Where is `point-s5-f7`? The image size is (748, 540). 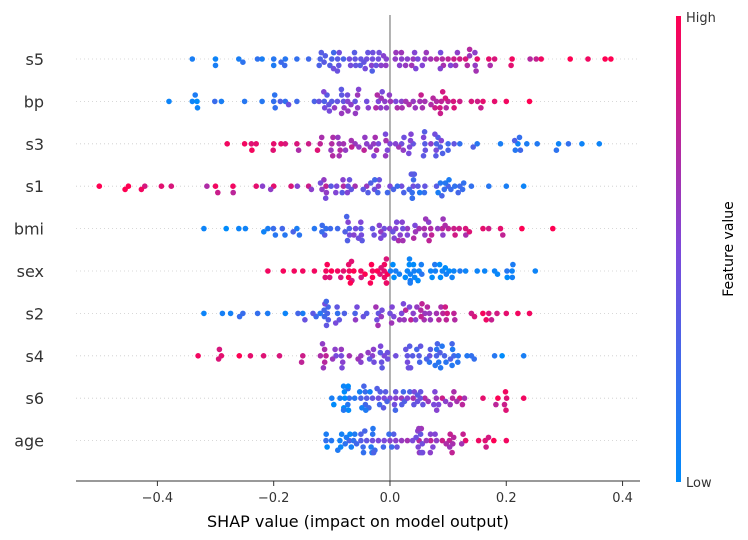 point-s5-f7 is located at coordinates (422, 65).